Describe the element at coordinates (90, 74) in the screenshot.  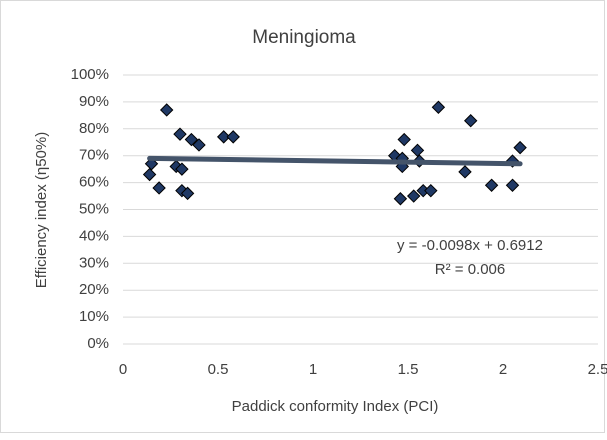
I see `y-tick-label: 100%` at that location.